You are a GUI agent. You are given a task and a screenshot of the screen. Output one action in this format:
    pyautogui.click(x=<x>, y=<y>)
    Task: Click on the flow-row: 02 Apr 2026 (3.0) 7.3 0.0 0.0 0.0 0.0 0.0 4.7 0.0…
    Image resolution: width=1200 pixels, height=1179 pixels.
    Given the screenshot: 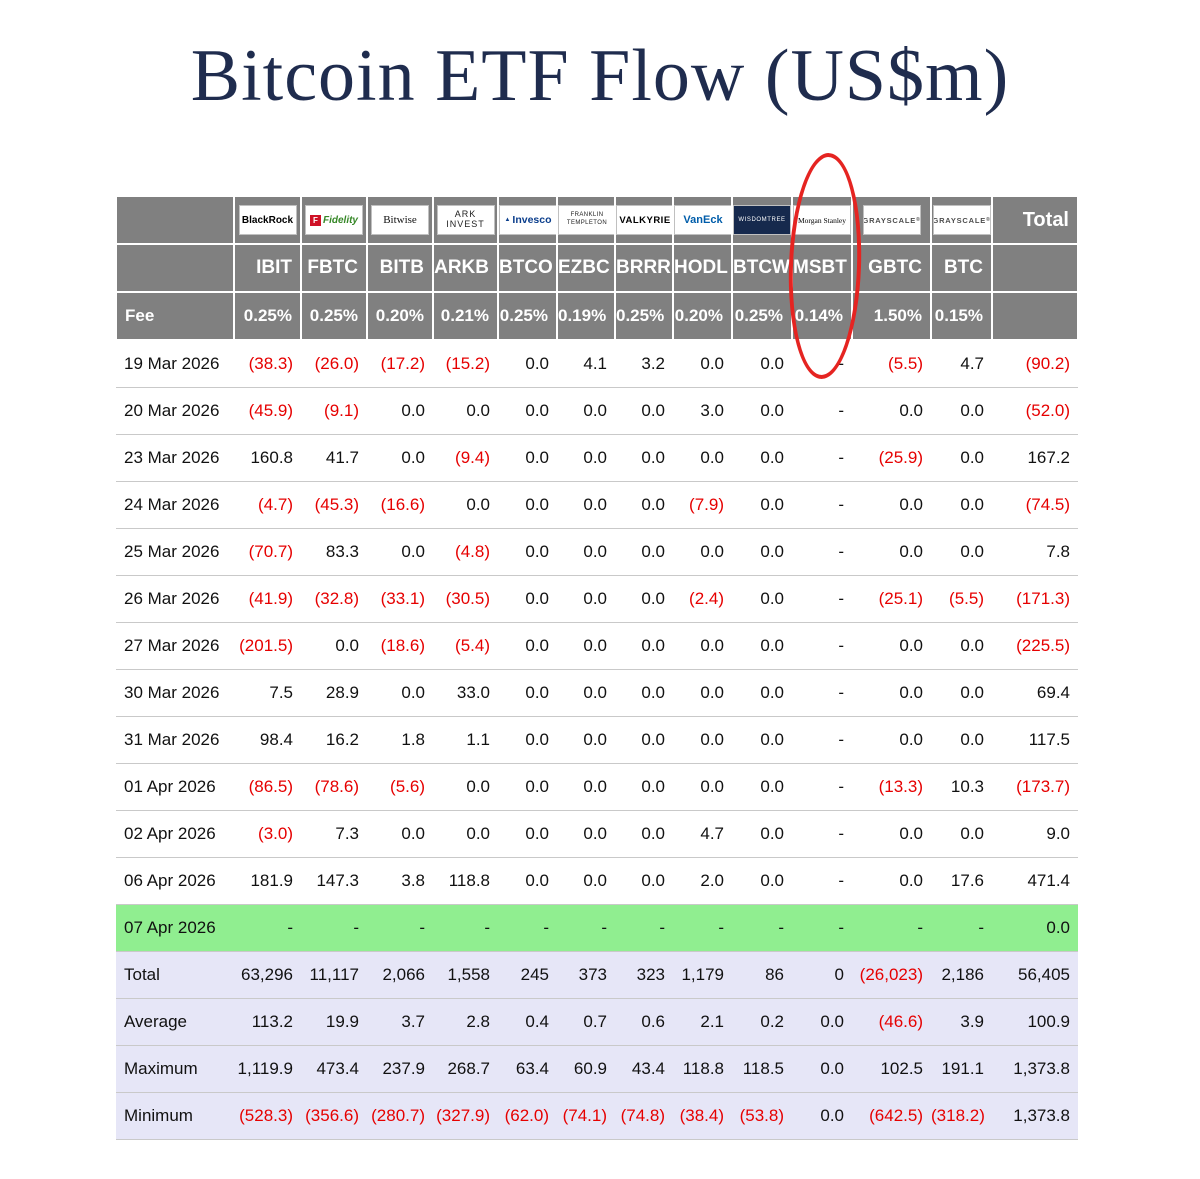 What is the action you would take?
    pyautogui.click(x=597, y=834)
    